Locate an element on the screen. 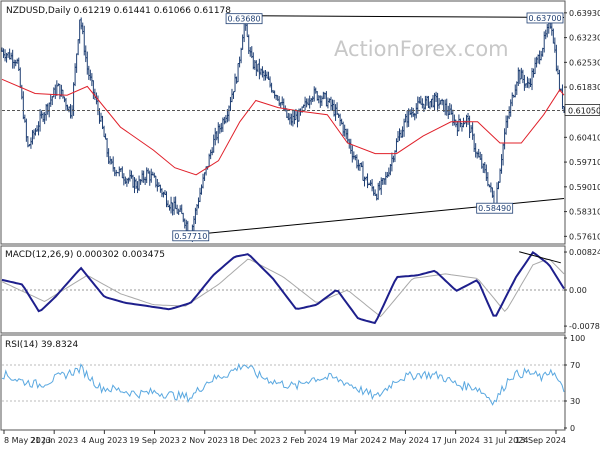 The image size is (600, 454). price-y-tick-label: 0.61830 is located at coordinates (584, 87).